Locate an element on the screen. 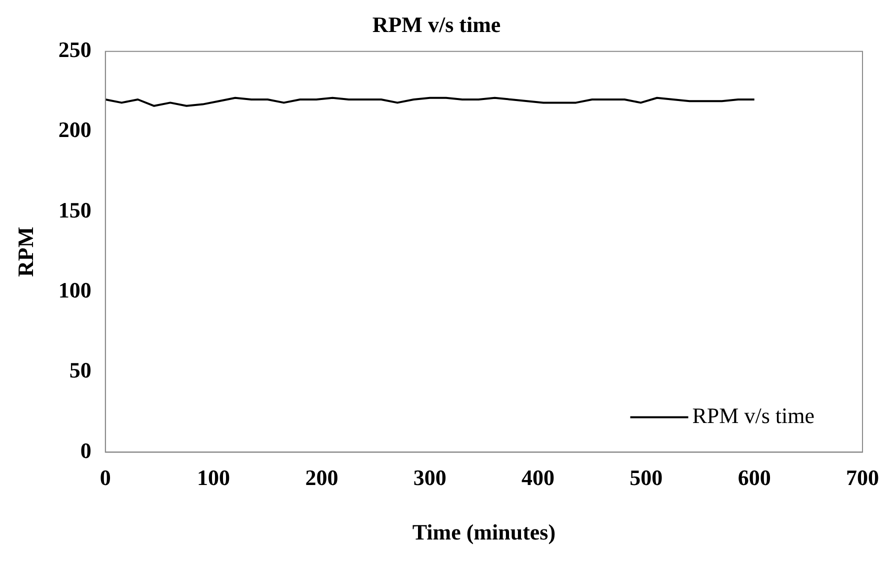 The height and width of the screenshot is (561, 893). x-axis-title: Time (minutes) is located at coordinates (484, 531).